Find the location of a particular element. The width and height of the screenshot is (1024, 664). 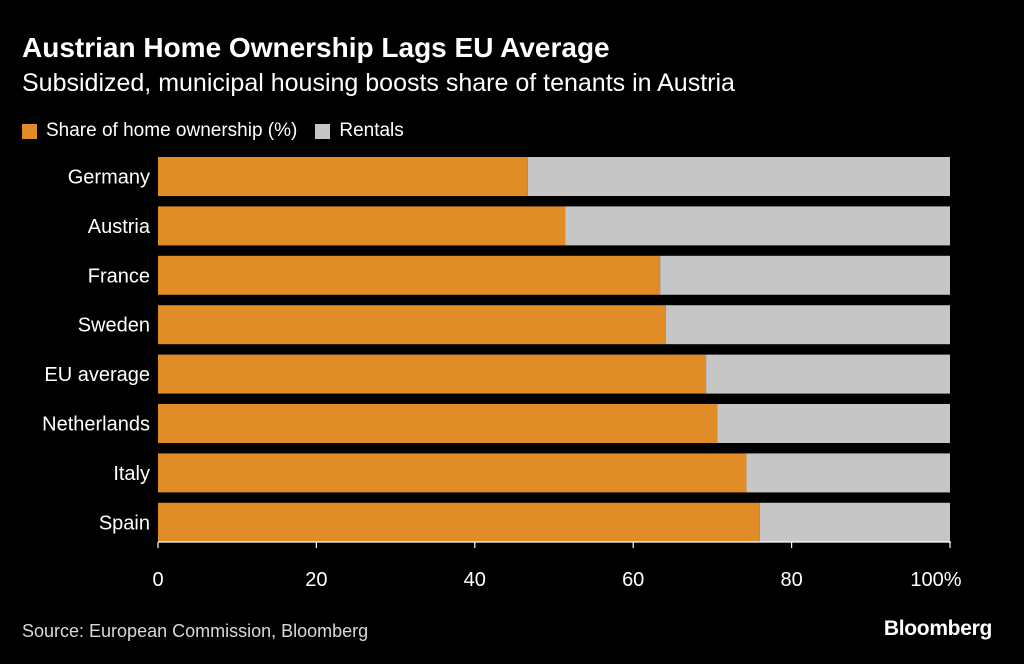

category-label-1: Austria is located at coordinates (119, 227).